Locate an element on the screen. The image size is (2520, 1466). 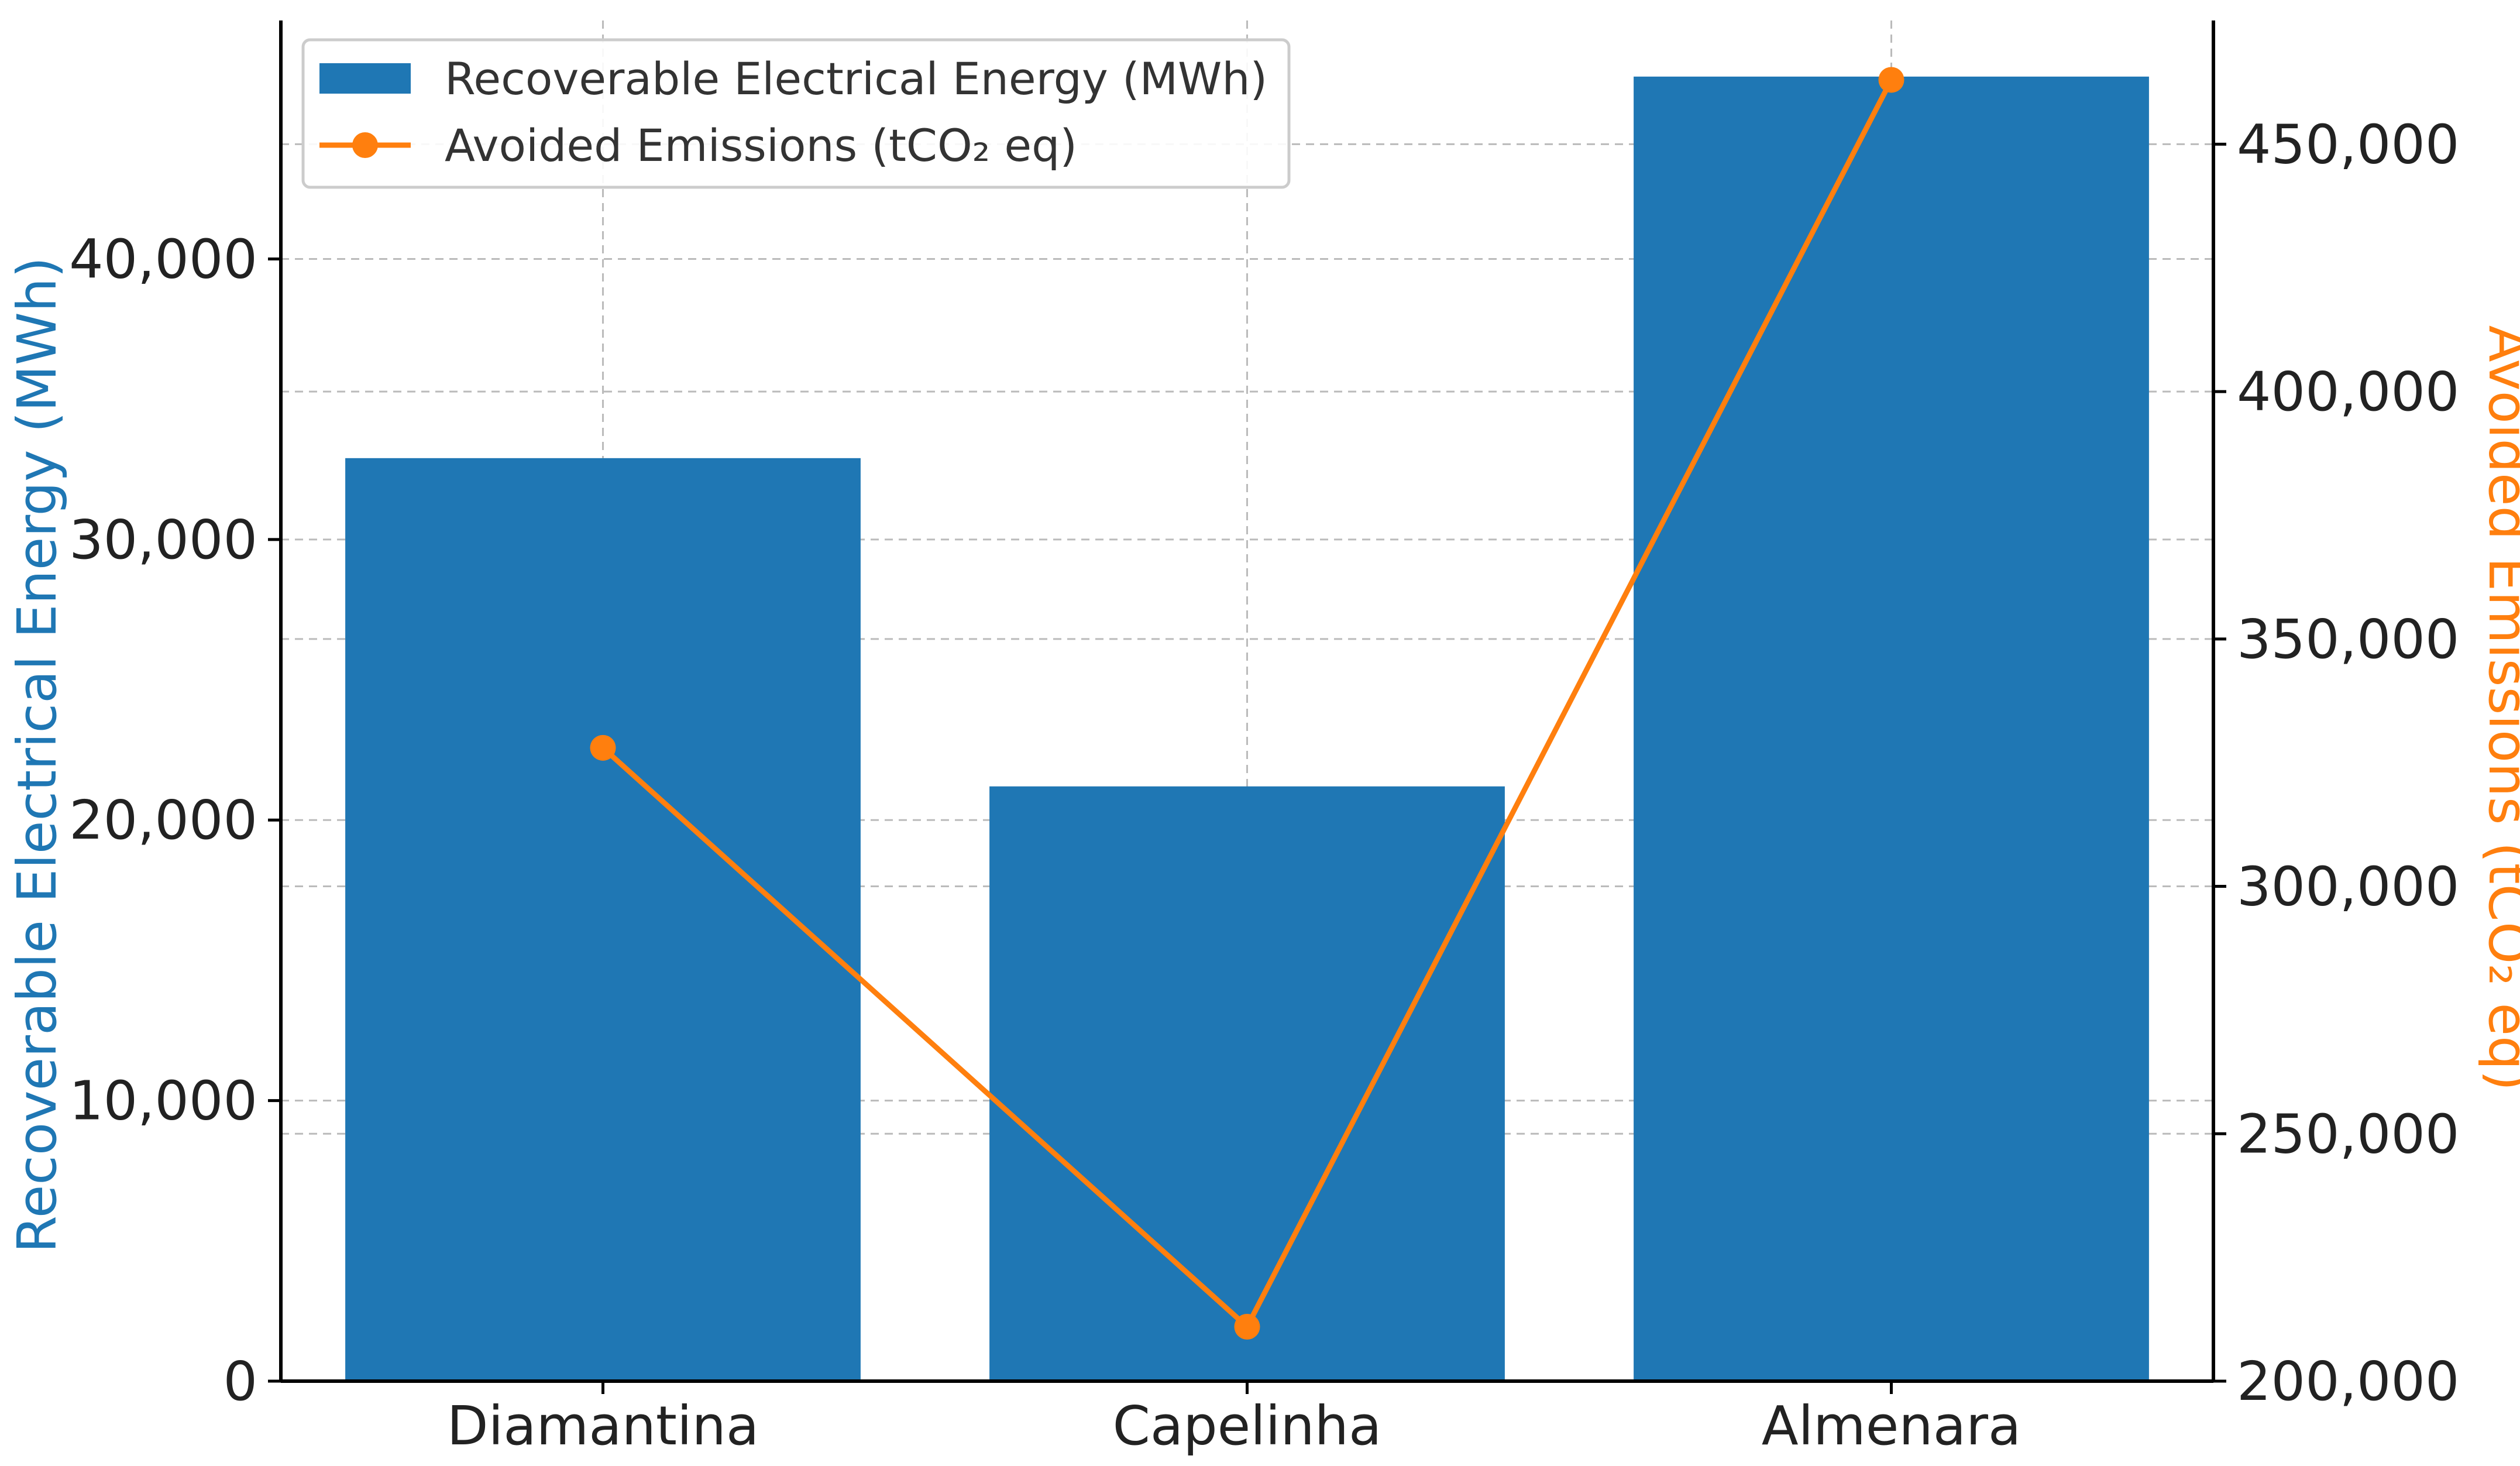
legend-box is located at coordinates (796, 113).